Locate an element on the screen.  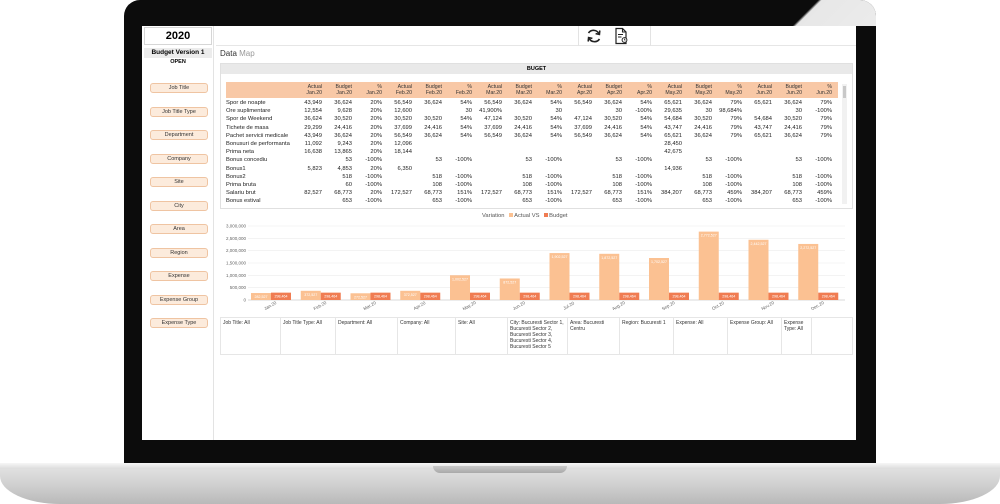
filter-button-job-title: Job Title is located at coordinates (179, 88).